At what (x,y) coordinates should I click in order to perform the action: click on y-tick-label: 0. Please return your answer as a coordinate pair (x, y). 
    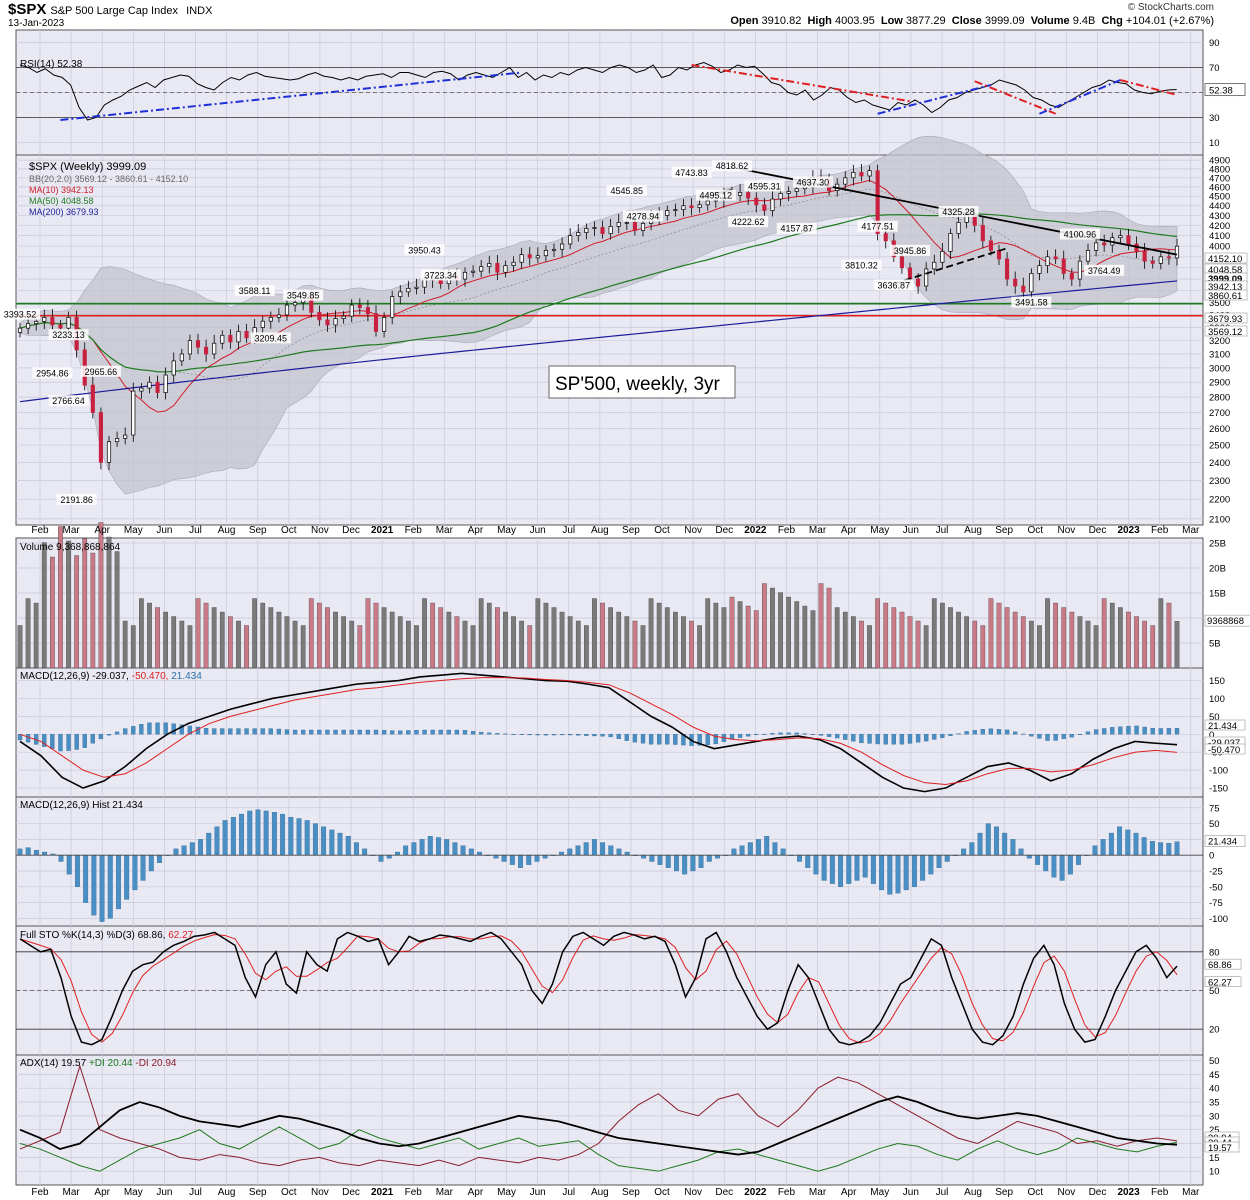
    Looking at the image, I should click on (1211, 735).